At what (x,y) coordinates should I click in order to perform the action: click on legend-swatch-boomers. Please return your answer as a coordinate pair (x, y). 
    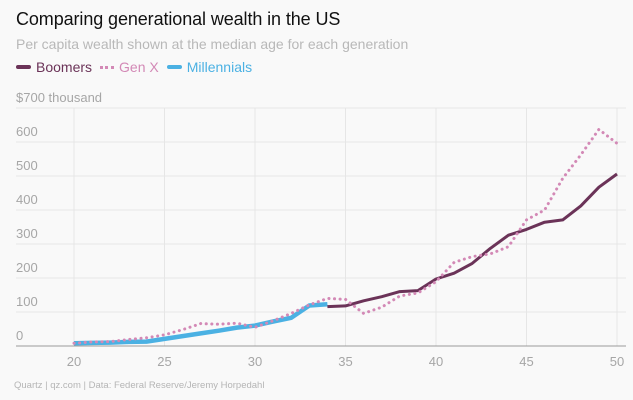
    Looking at the image, I should click on (23, 67).